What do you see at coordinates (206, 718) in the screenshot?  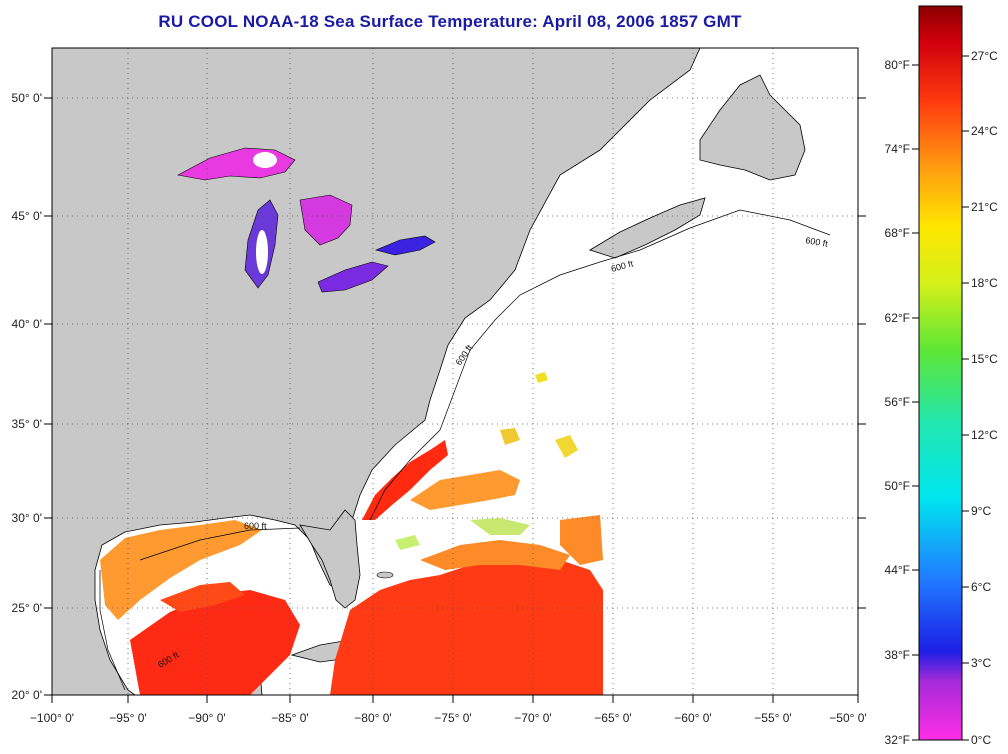 I see `lon-label: −90° 0'` at bounding box center [206, 718].